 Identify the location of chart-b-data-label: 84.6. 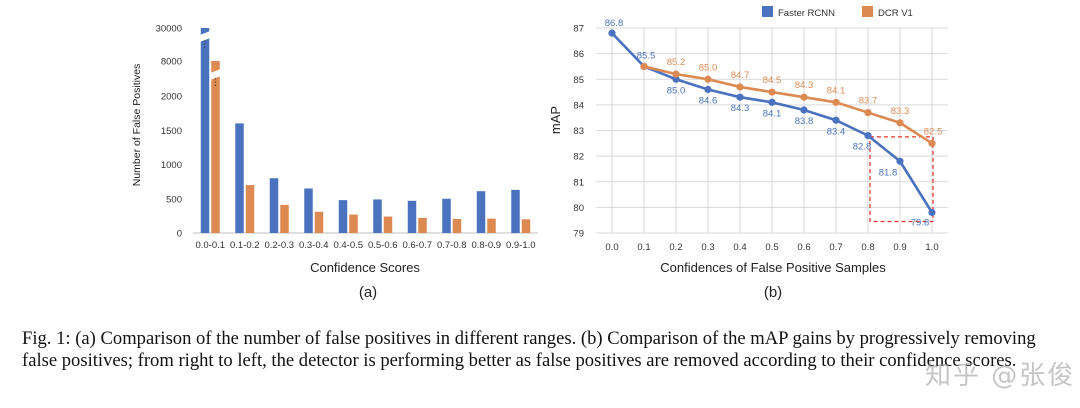
(708, 101).